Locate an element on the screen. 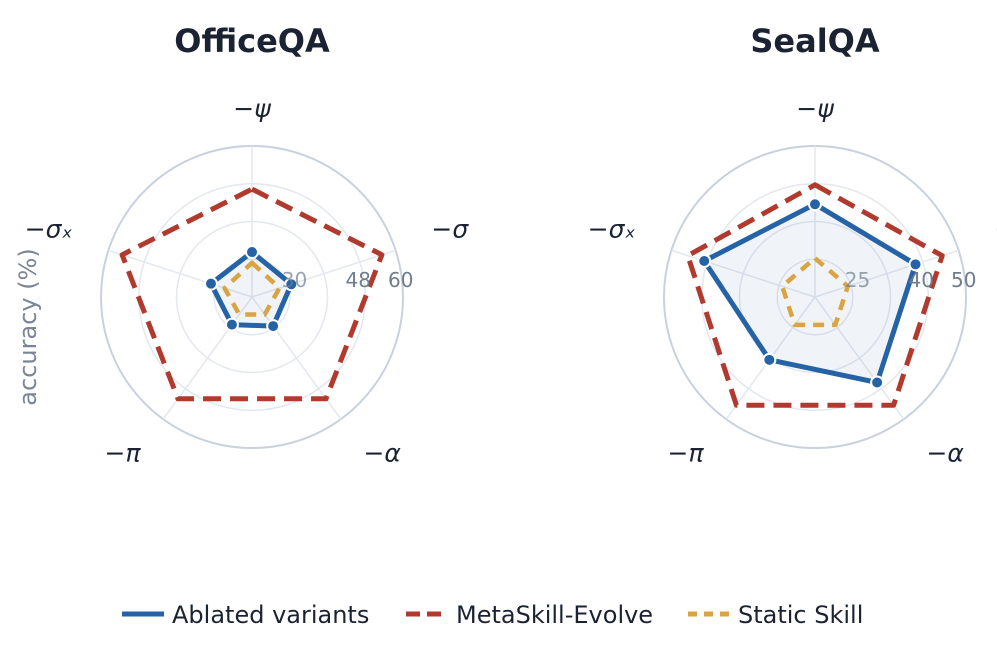 The width and height of the screenshot is (997, 655). radial-tick-label: 25 is located at coordinates (857, 280).